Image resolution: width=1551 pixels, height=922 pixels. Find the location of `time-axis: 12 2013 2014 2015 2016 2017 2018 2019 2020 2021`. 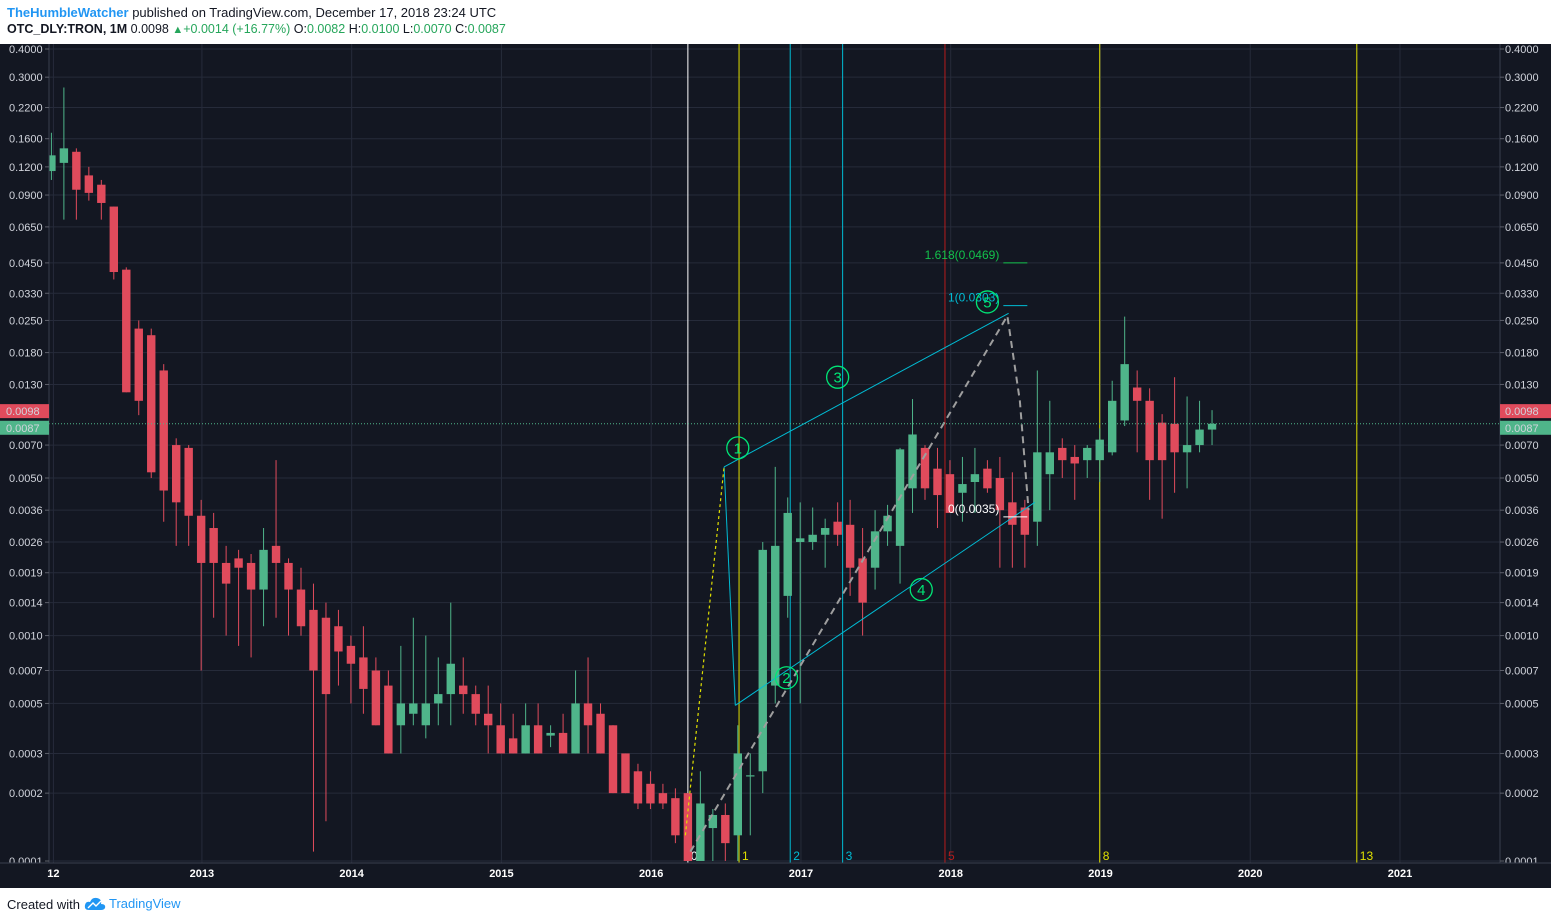

time-axis: 12 2013 2014 2015 2016 2017 2018 2019 2020 2021 is located at coordinates (775, 875).